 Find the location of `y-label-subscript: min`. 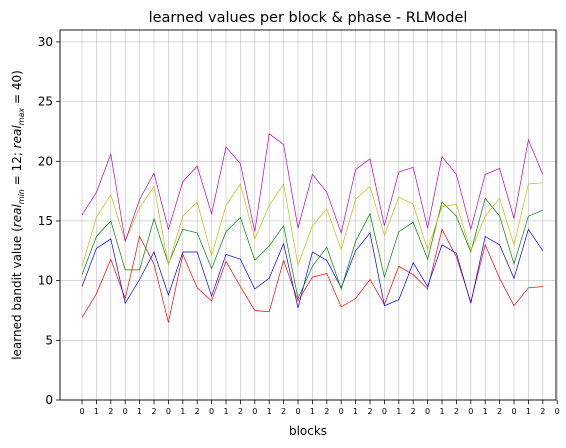

y-label-subscript: min is located at coordinates (21, 196).